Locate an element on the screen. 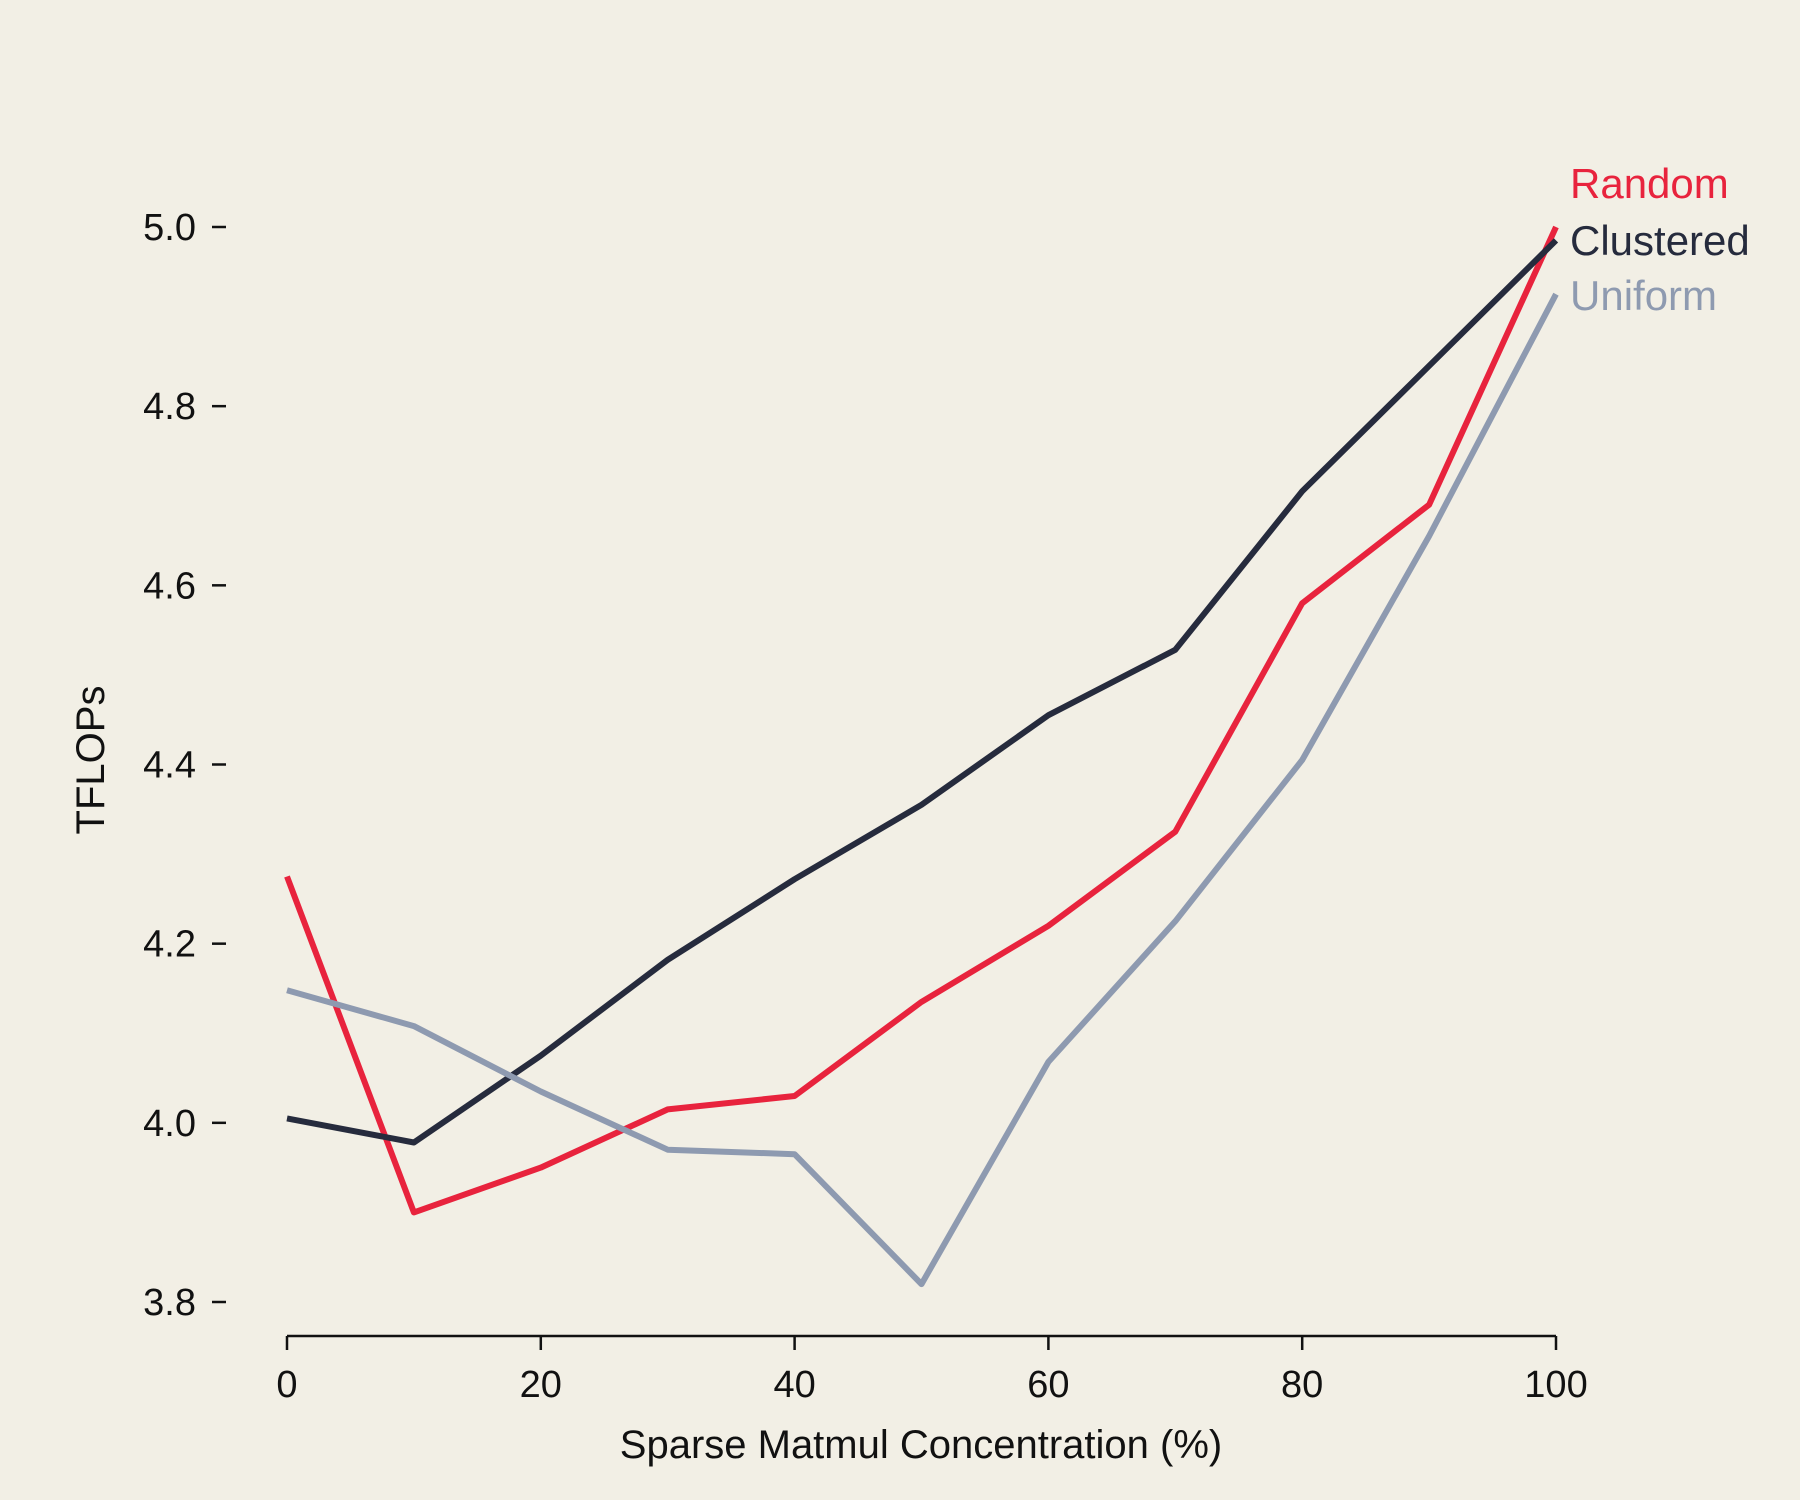 Image resolution: width=1800 pixels, height=1500 pixels. y-tick-label: 5.0 is located at coordinates (169, 228).